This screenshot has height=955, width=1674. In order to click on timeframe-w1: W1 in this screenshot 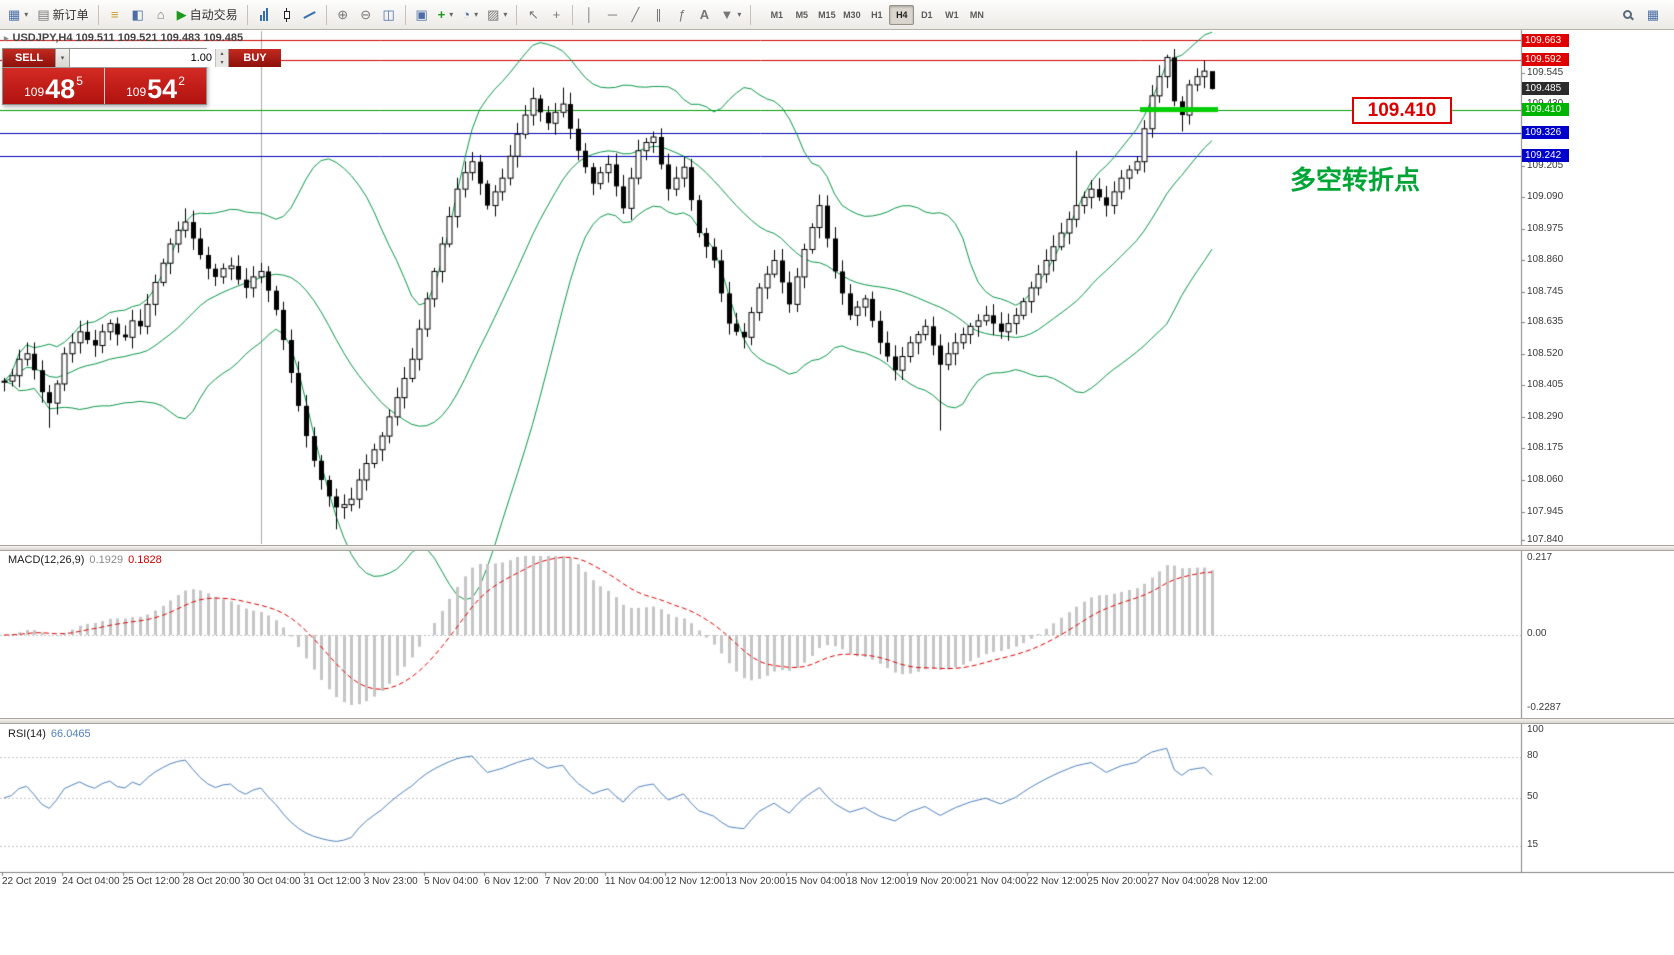, I will do `click(951, 15)`.